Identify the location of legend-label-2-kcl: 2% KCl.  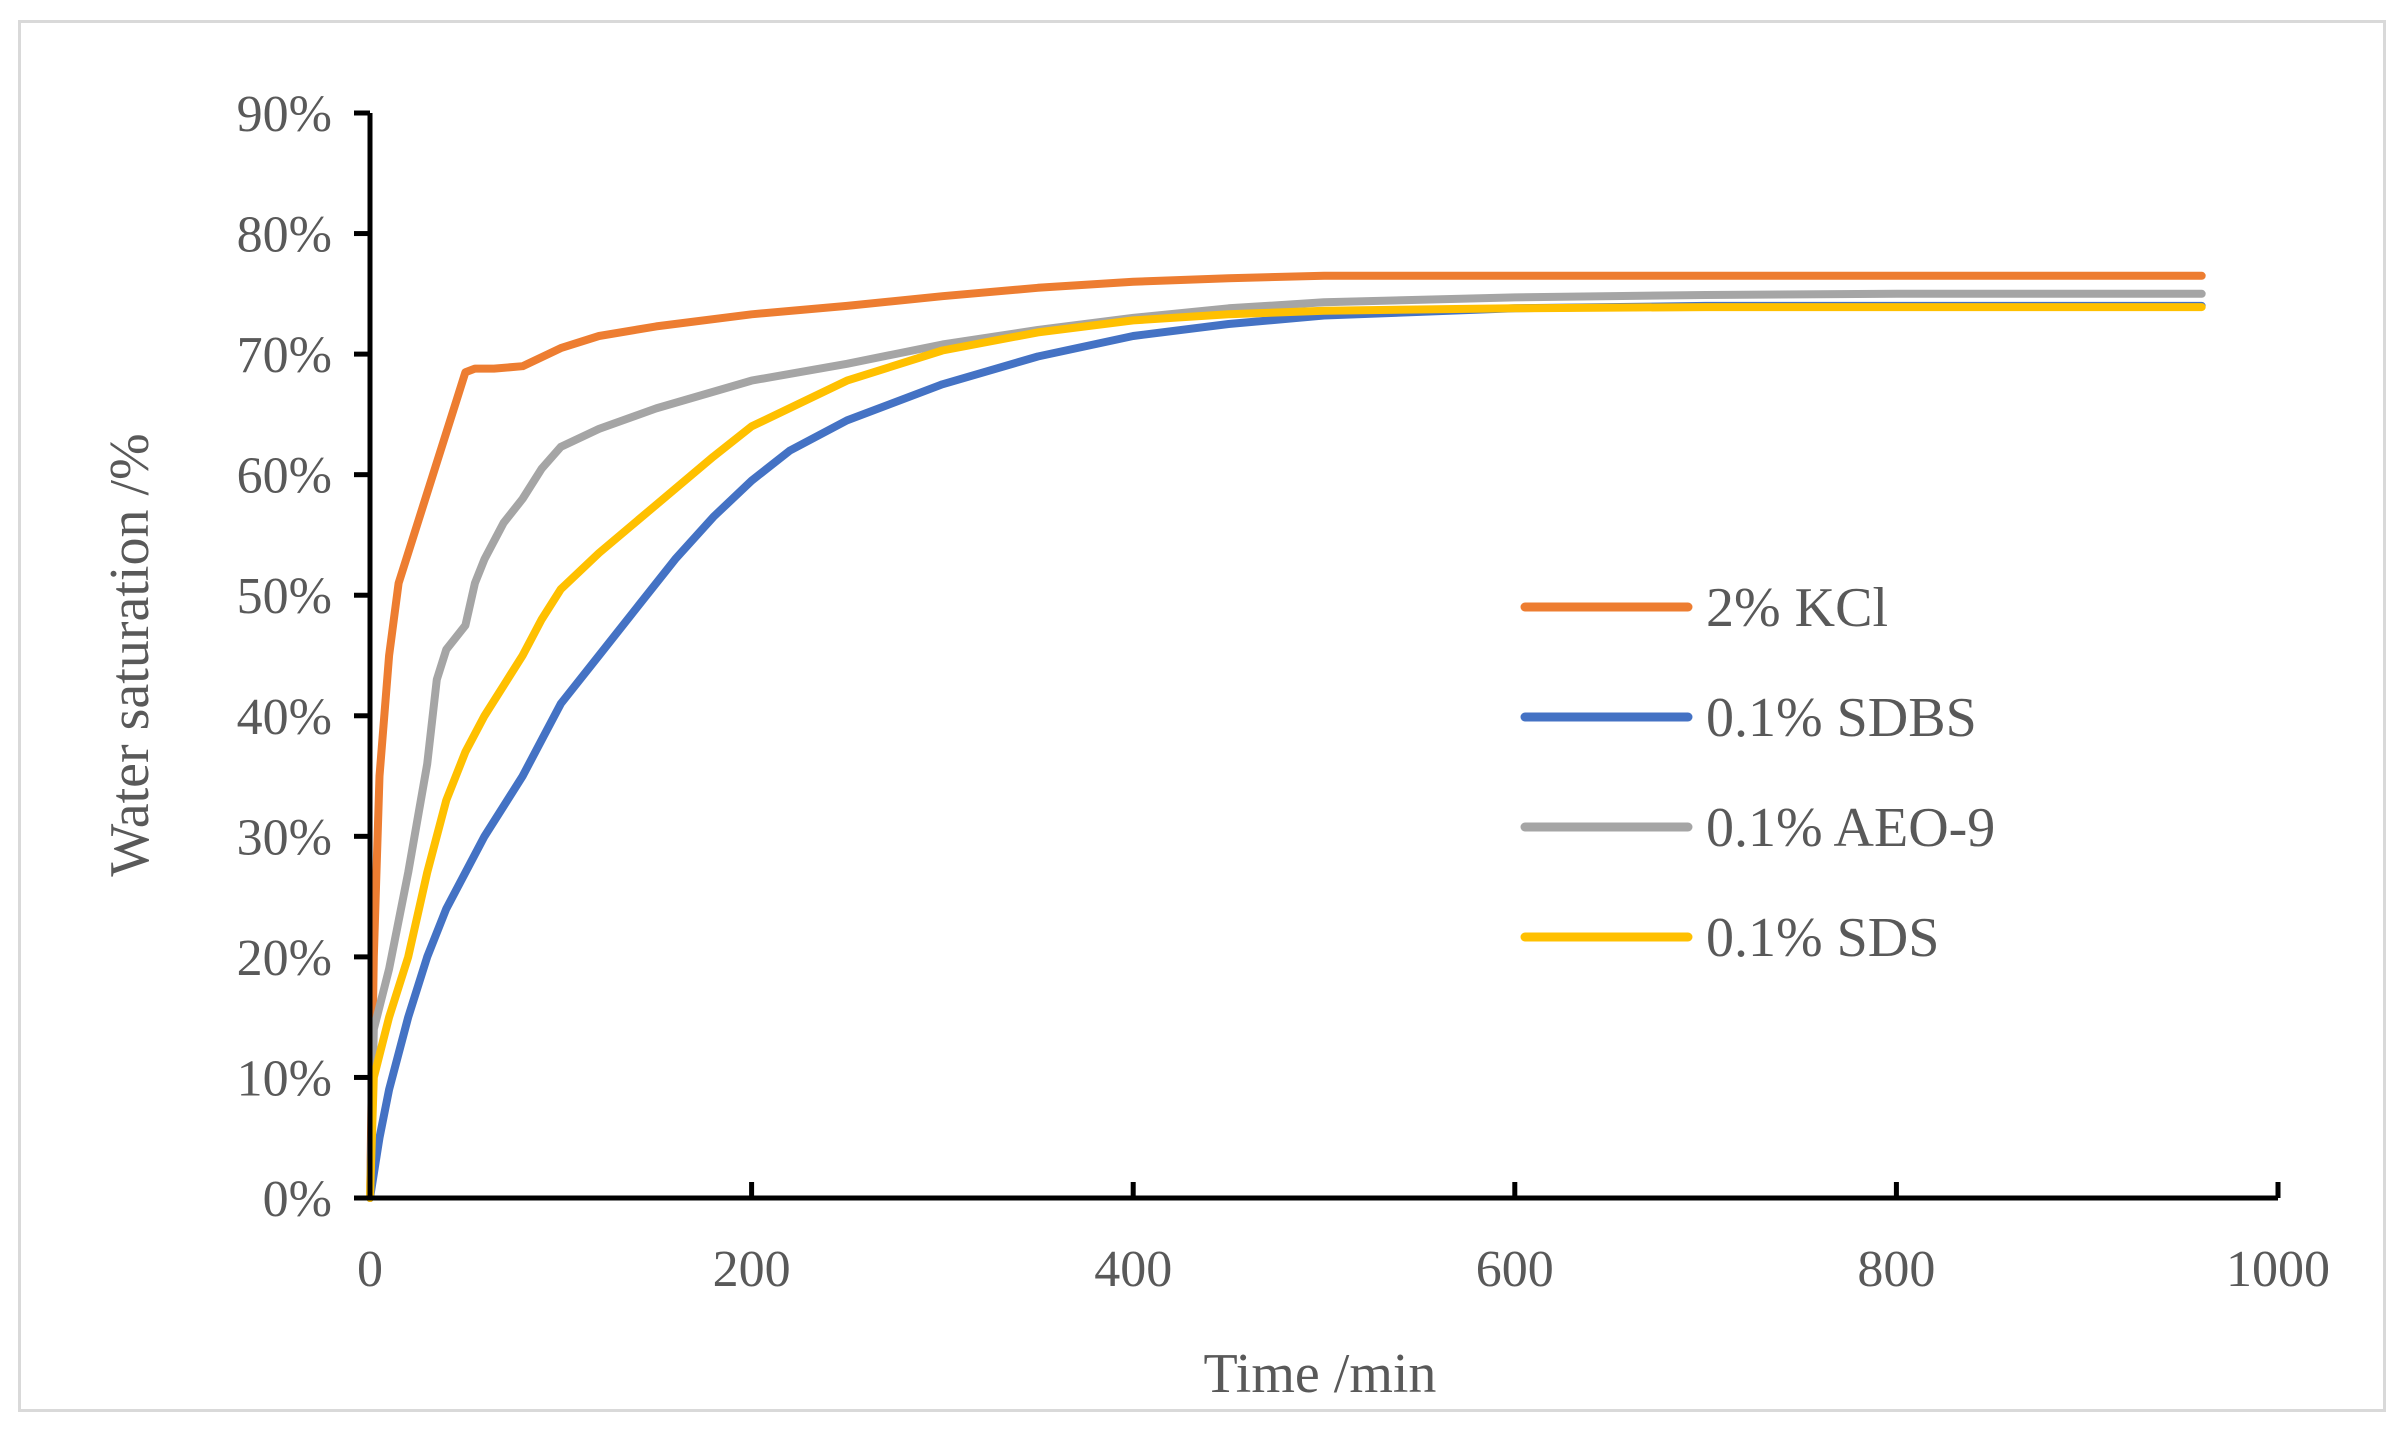
(1797, 608).